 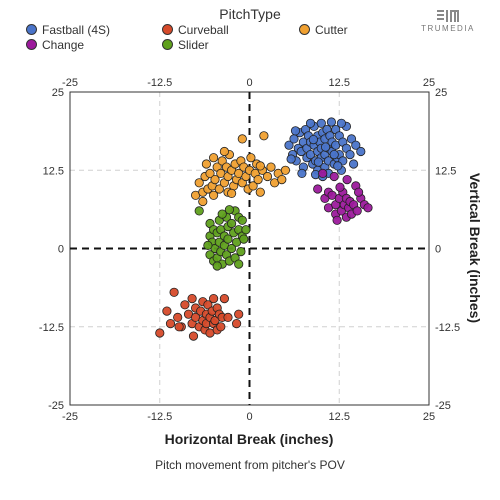 What do you see at coordinates (55, 45) in the screenshot?
I see `legend-item-change: Change` at bounding box center [55, 45].